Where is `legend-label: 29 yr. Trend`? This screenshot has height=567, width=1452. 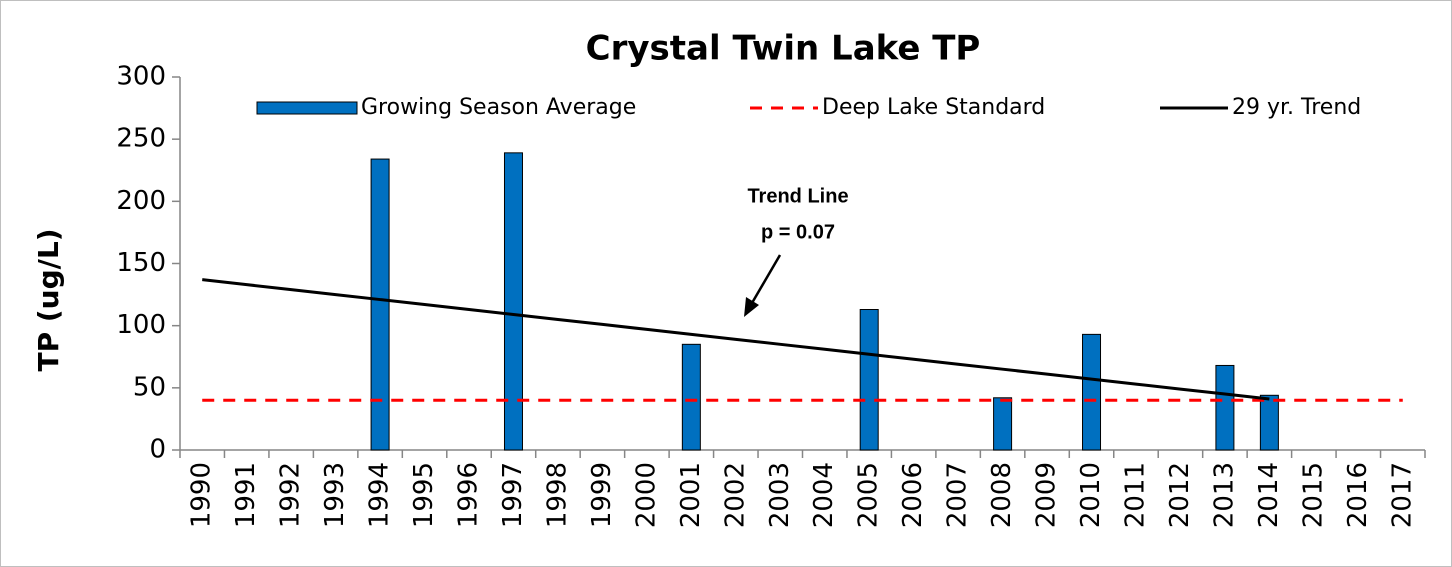 legend-label: 29 yr. Trend is located at coordinates (1296, 107).